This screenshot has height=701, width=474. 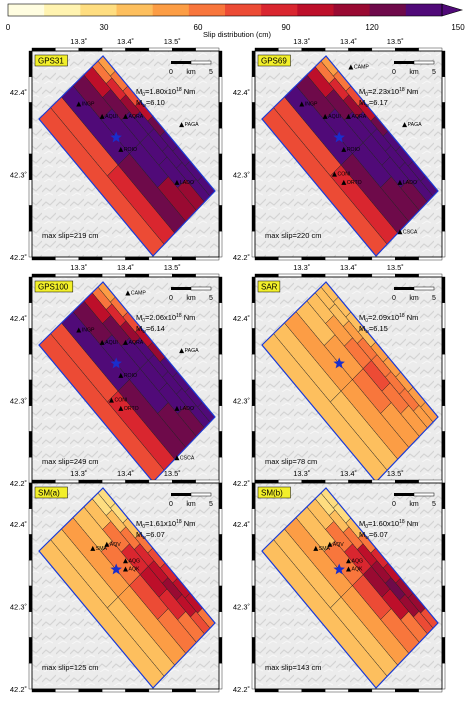 I want to click on magnitude-text: Mw=6.15, so click(x=373, y=329).